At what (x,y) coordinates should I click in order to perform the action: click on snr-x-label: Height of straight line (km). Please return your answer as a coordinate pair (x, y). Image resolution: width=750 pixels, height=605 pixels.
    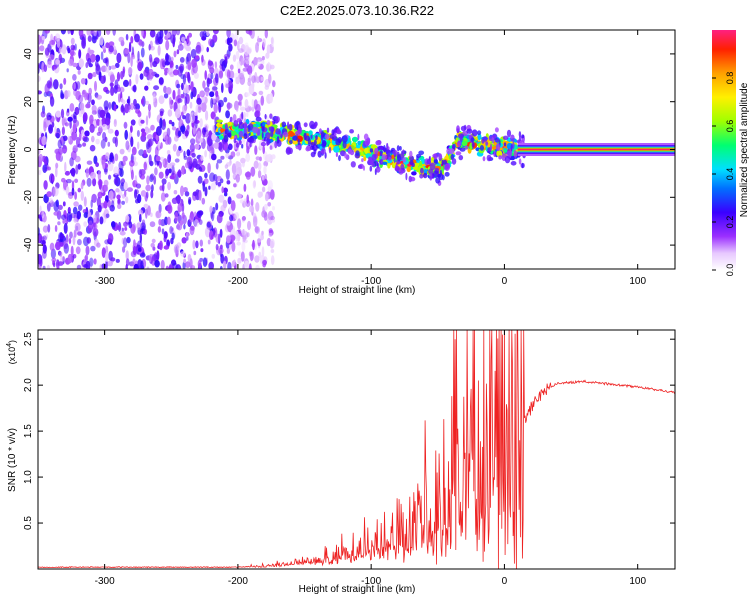
    Looking at the image, I should click on (357, 589).